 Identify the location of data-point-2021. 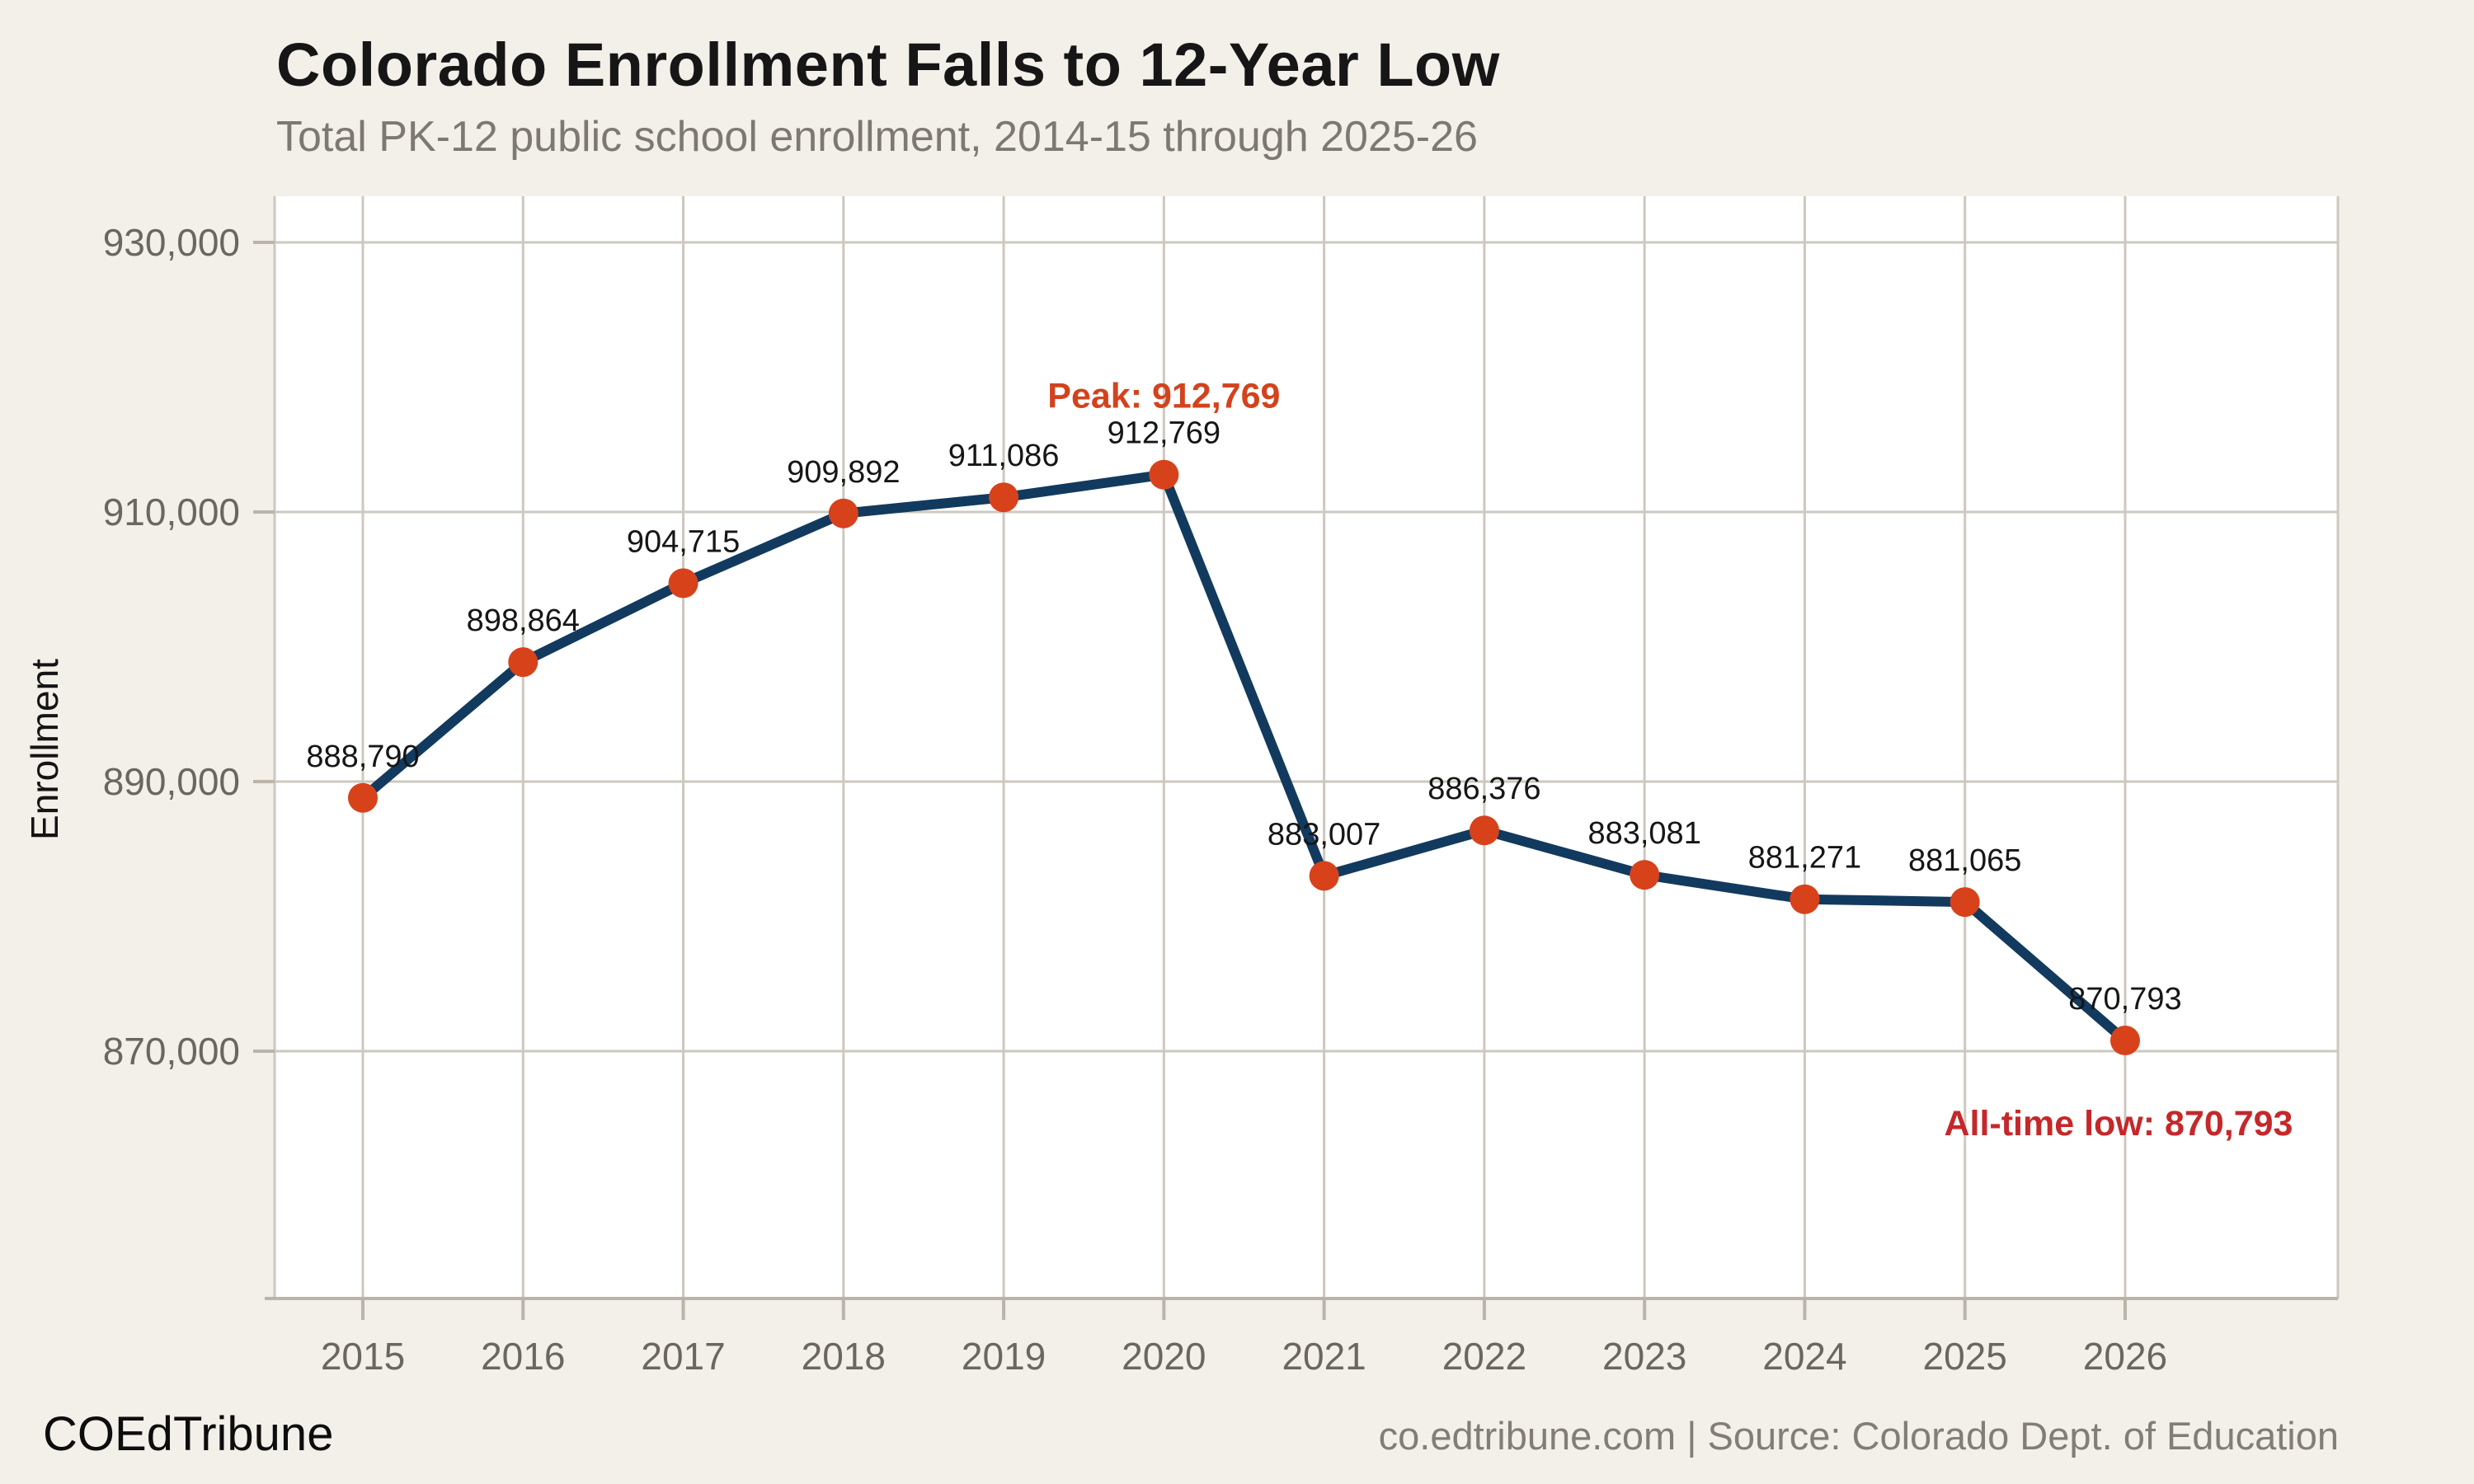
(1324, 876).